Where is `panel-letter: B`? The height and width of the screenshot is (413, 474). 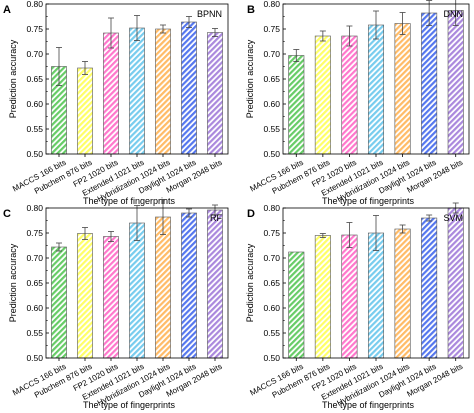
panel-letter: B is located at coordinates (251, 10).